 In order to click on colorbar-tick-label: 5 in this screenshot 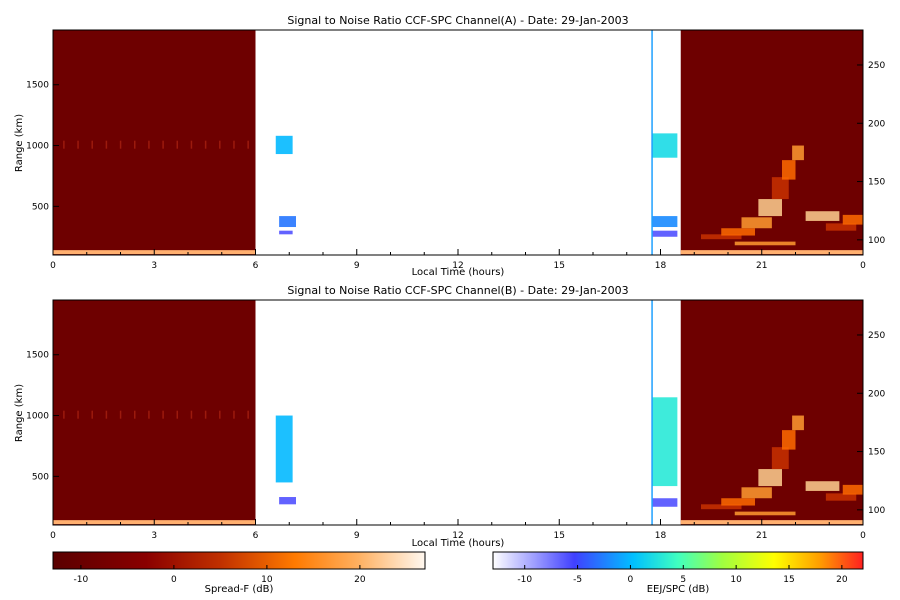, I will do `click(683, 580)`.